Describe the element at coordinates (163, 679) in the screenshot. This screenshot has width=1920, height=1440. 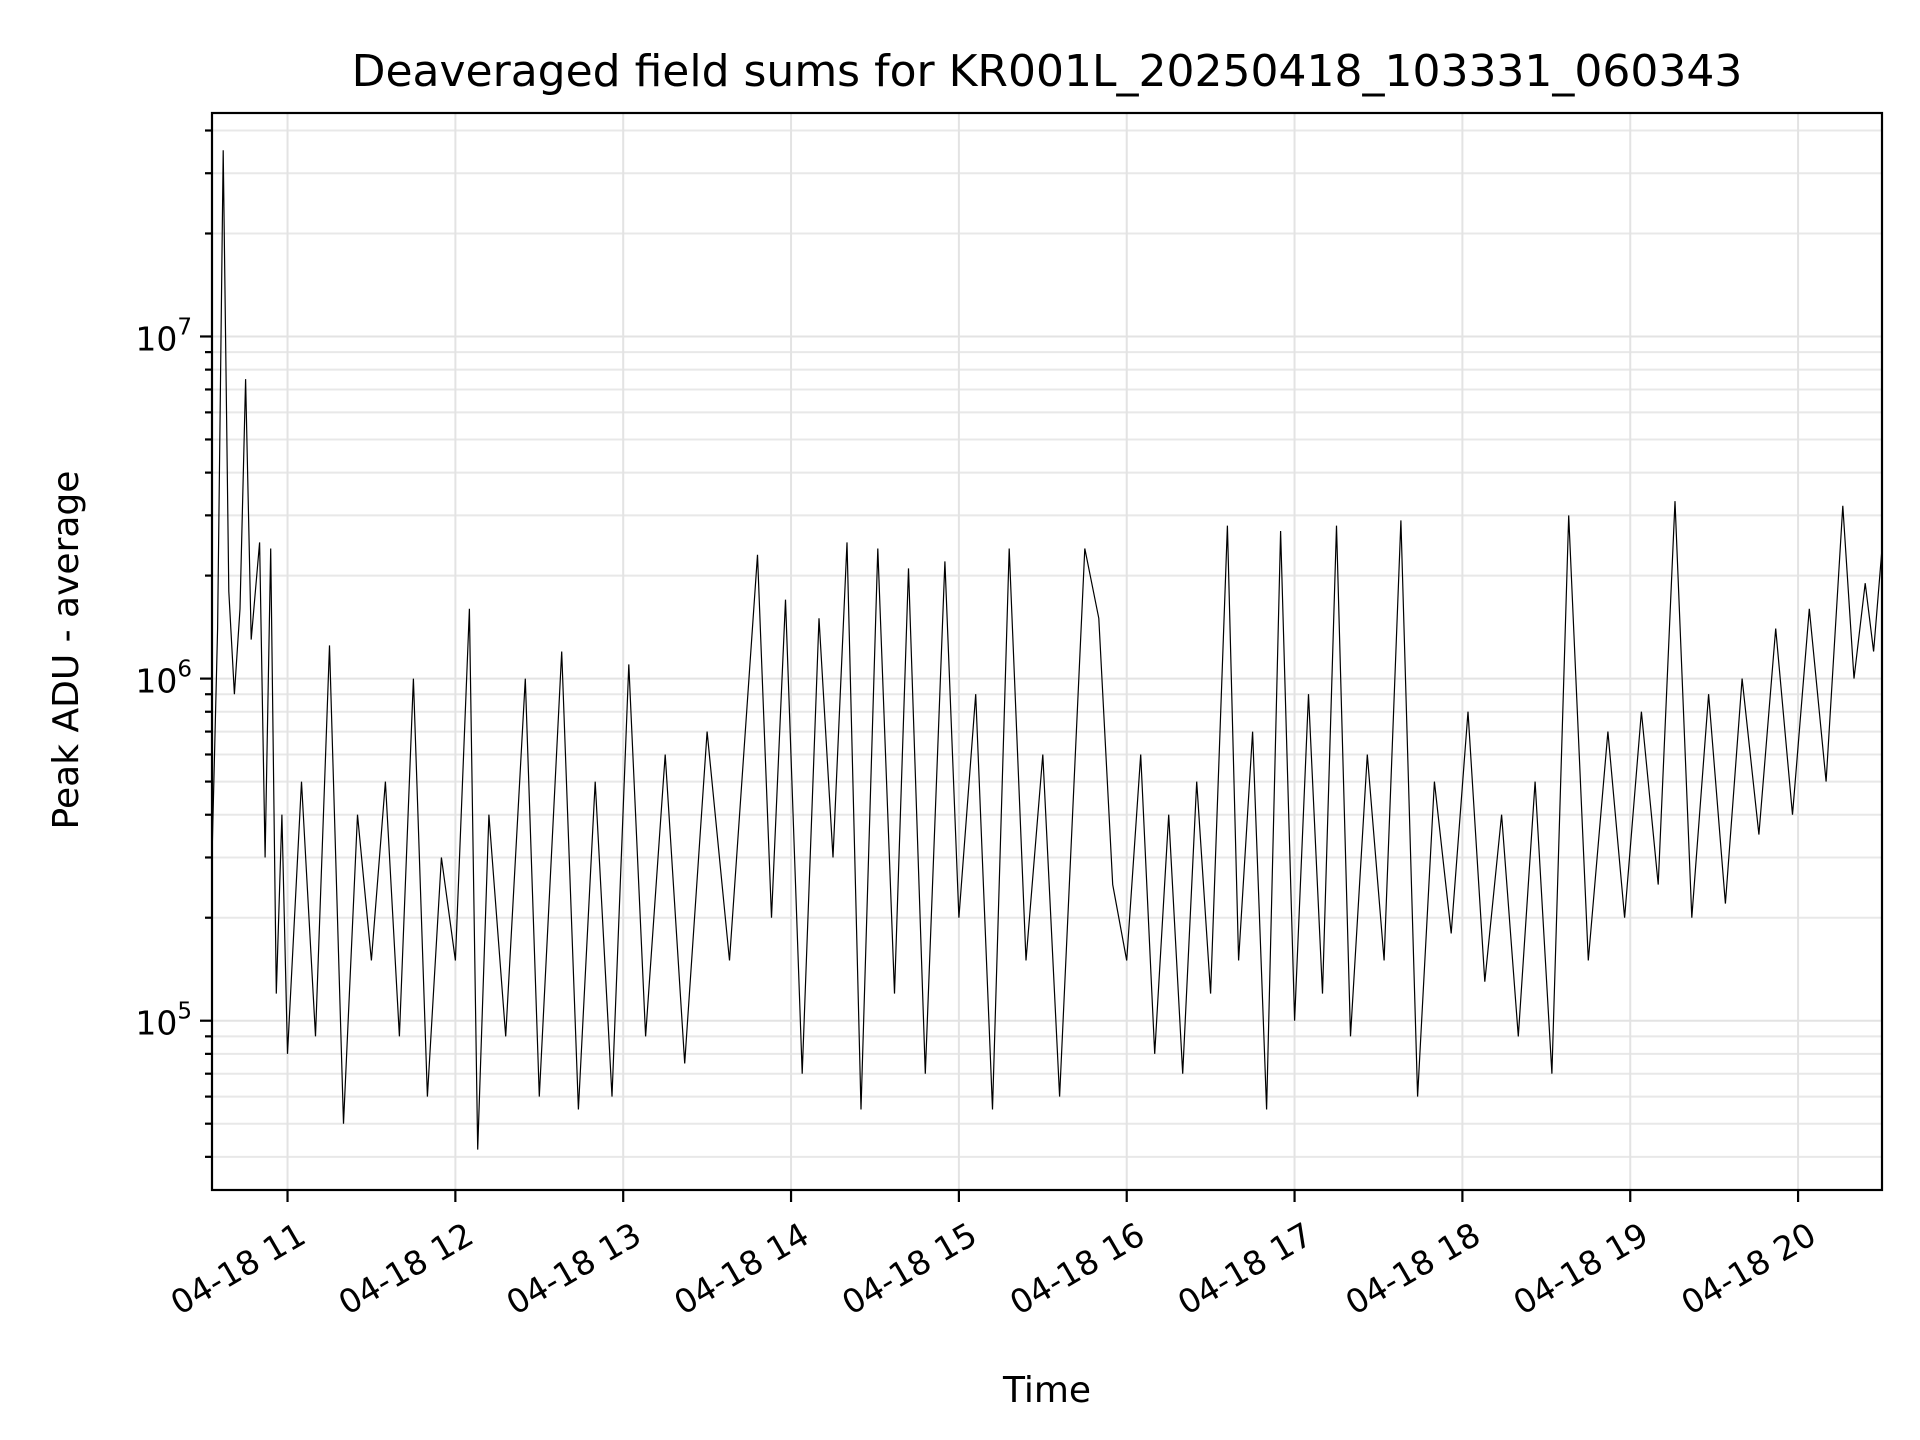
I see `y-tick-label: 10⁶` at that location.